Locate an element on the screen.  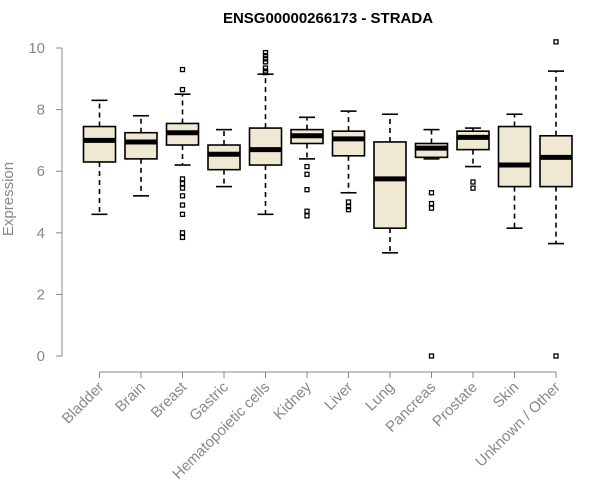
y-axis: 0 2 4 6 8 10 is located at coordinates (45, 202).